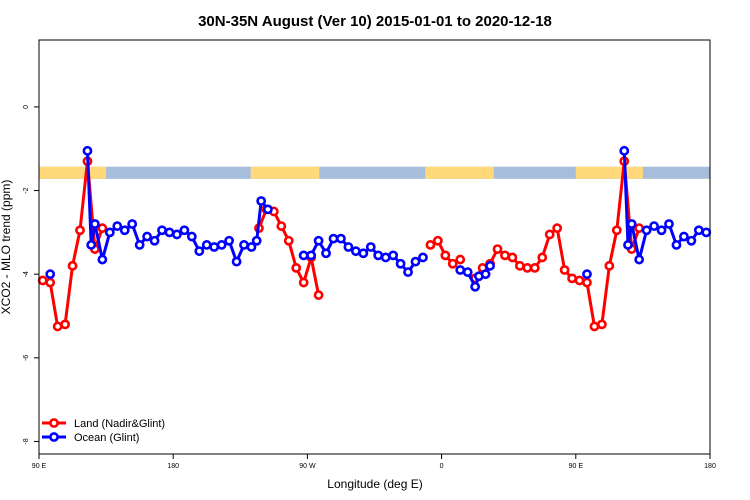  I want to click on x-axis-label: Longitude (deg E), so click(374, 484).